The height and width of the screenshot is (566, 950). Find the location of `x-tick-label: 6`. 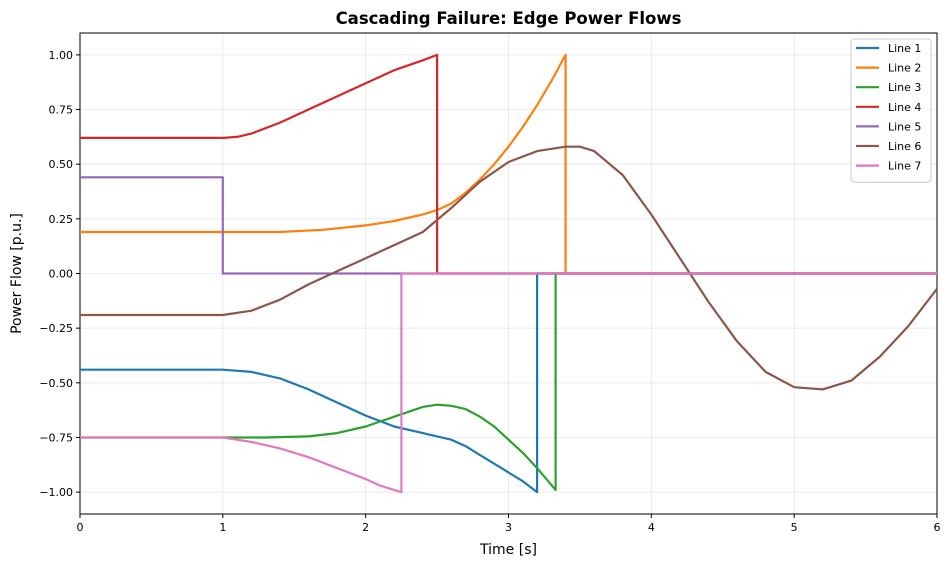

x-tick-label: 6 is located at coordinates (937, 527).